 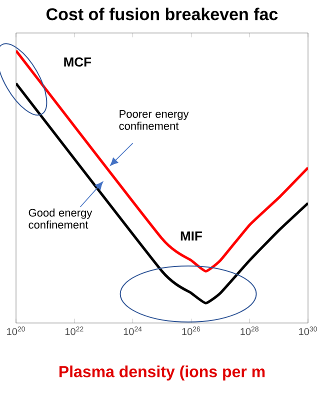 What do you see at coordinates (162, 373) in the screenshot?
I see `x-axis-title: Plasma density (ions per m` at bounding box center [162, 373].